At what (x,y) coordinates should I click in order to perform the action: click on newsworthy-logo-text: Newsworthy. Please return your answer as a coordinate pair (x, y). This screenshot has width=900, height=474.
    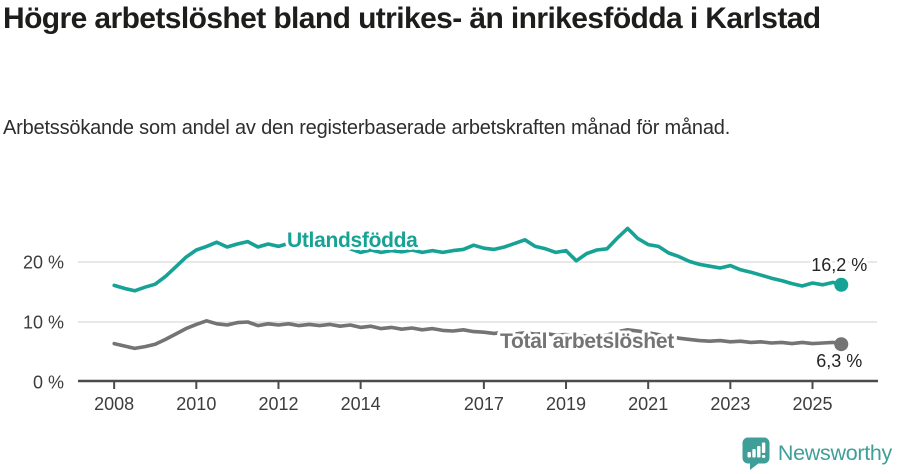
    Looking at the image, I should click on (834, 453).